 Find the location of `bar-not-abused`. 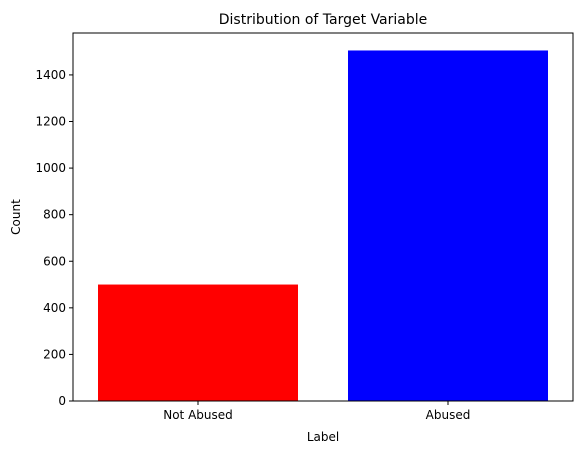

bar-not-abused is located at coordinates (198, 342).